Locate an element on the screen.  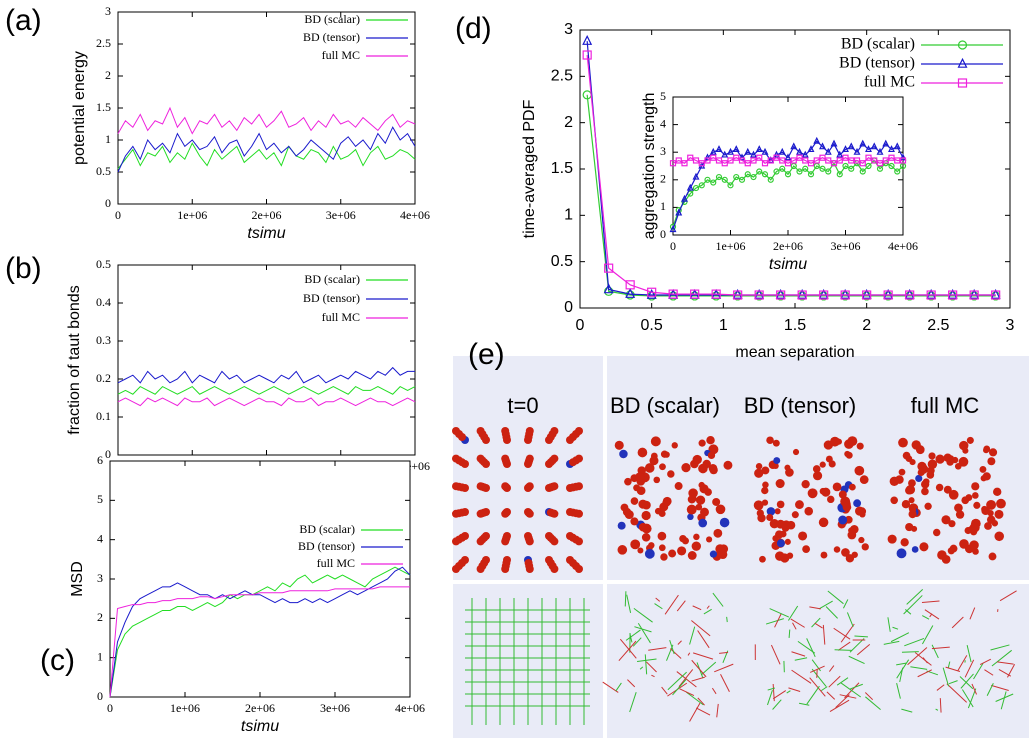
y-tick-label: 0.3 is located at coordinates (103, 340).